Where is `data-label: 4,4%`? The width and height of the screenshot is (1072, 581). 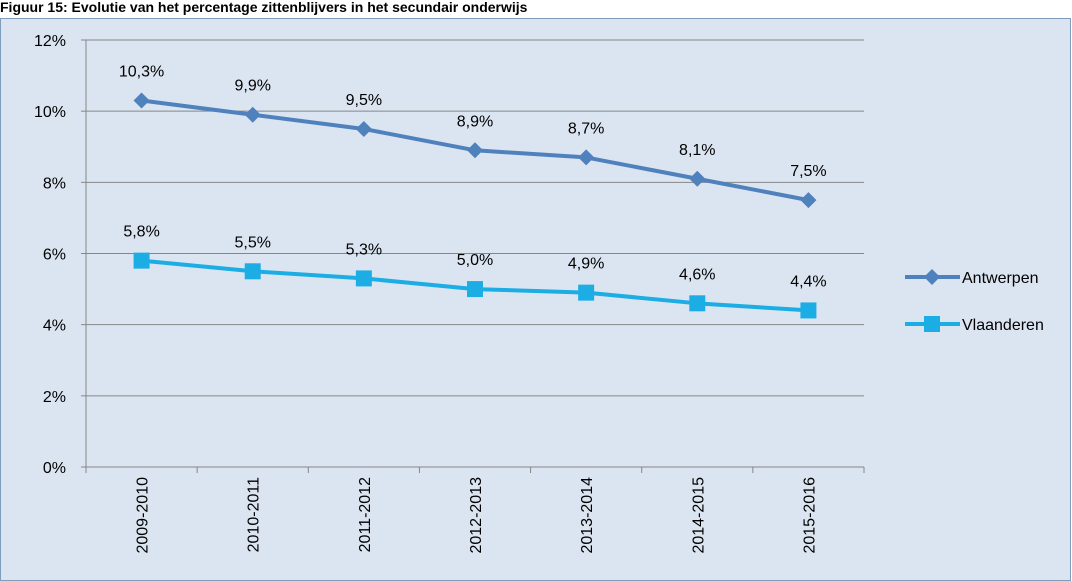 data-label: 4,4% is located at coordinates (808, 281).